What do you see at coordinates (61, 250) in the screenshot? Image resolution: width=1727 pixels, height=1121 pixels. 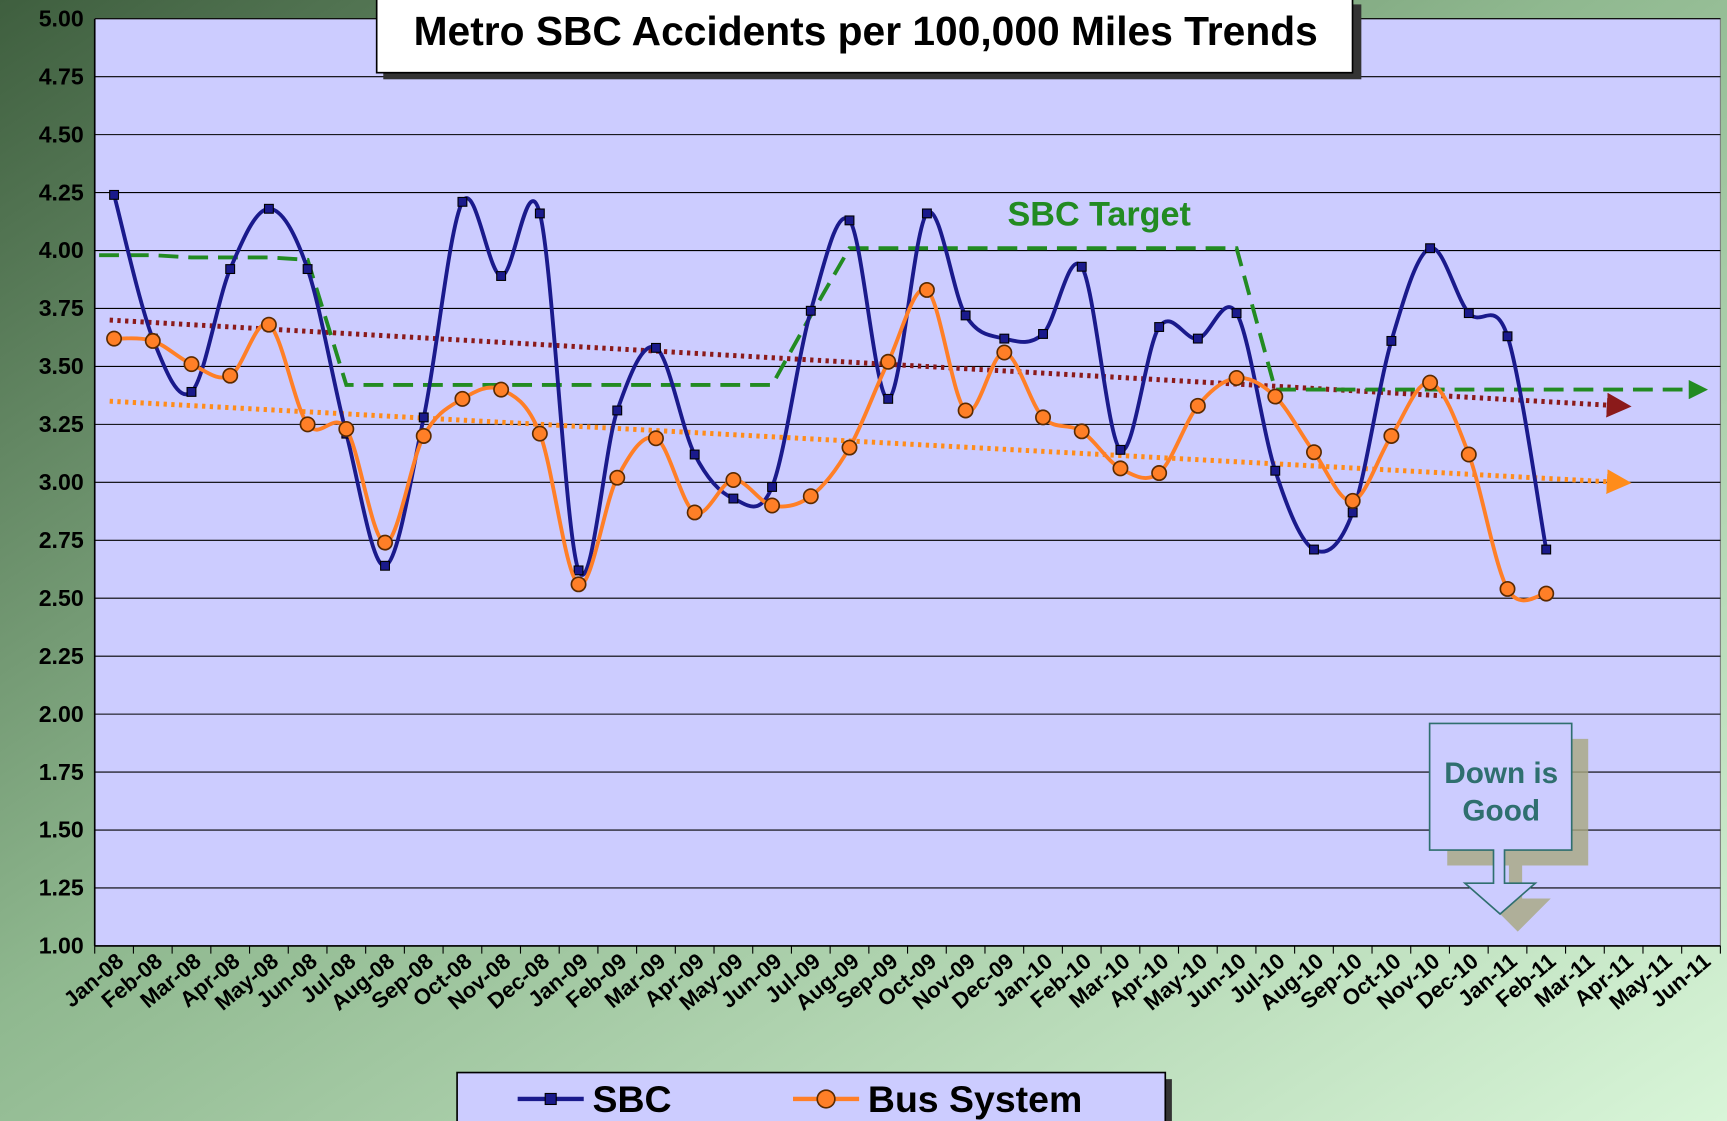 I see `y-tick-label: 4.00` at bounding box center [61, 250].